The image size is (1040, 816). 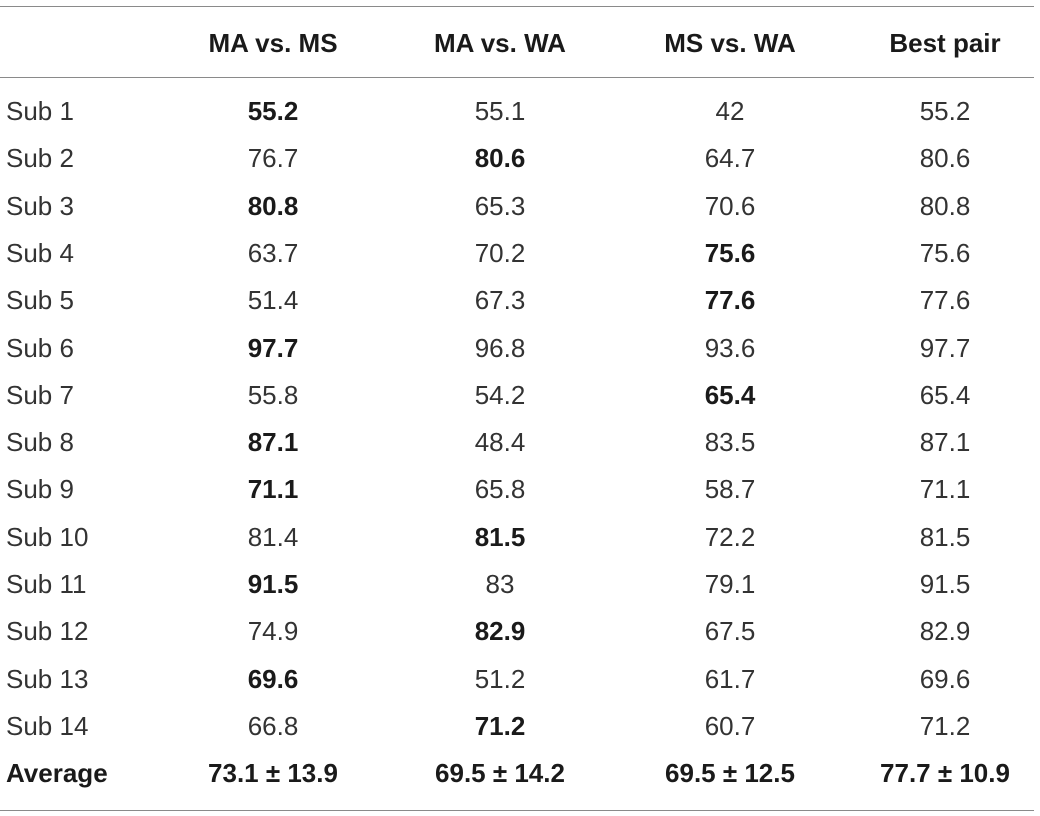 I want to click on row-label: Sub 11, so click(x=46, y=584).